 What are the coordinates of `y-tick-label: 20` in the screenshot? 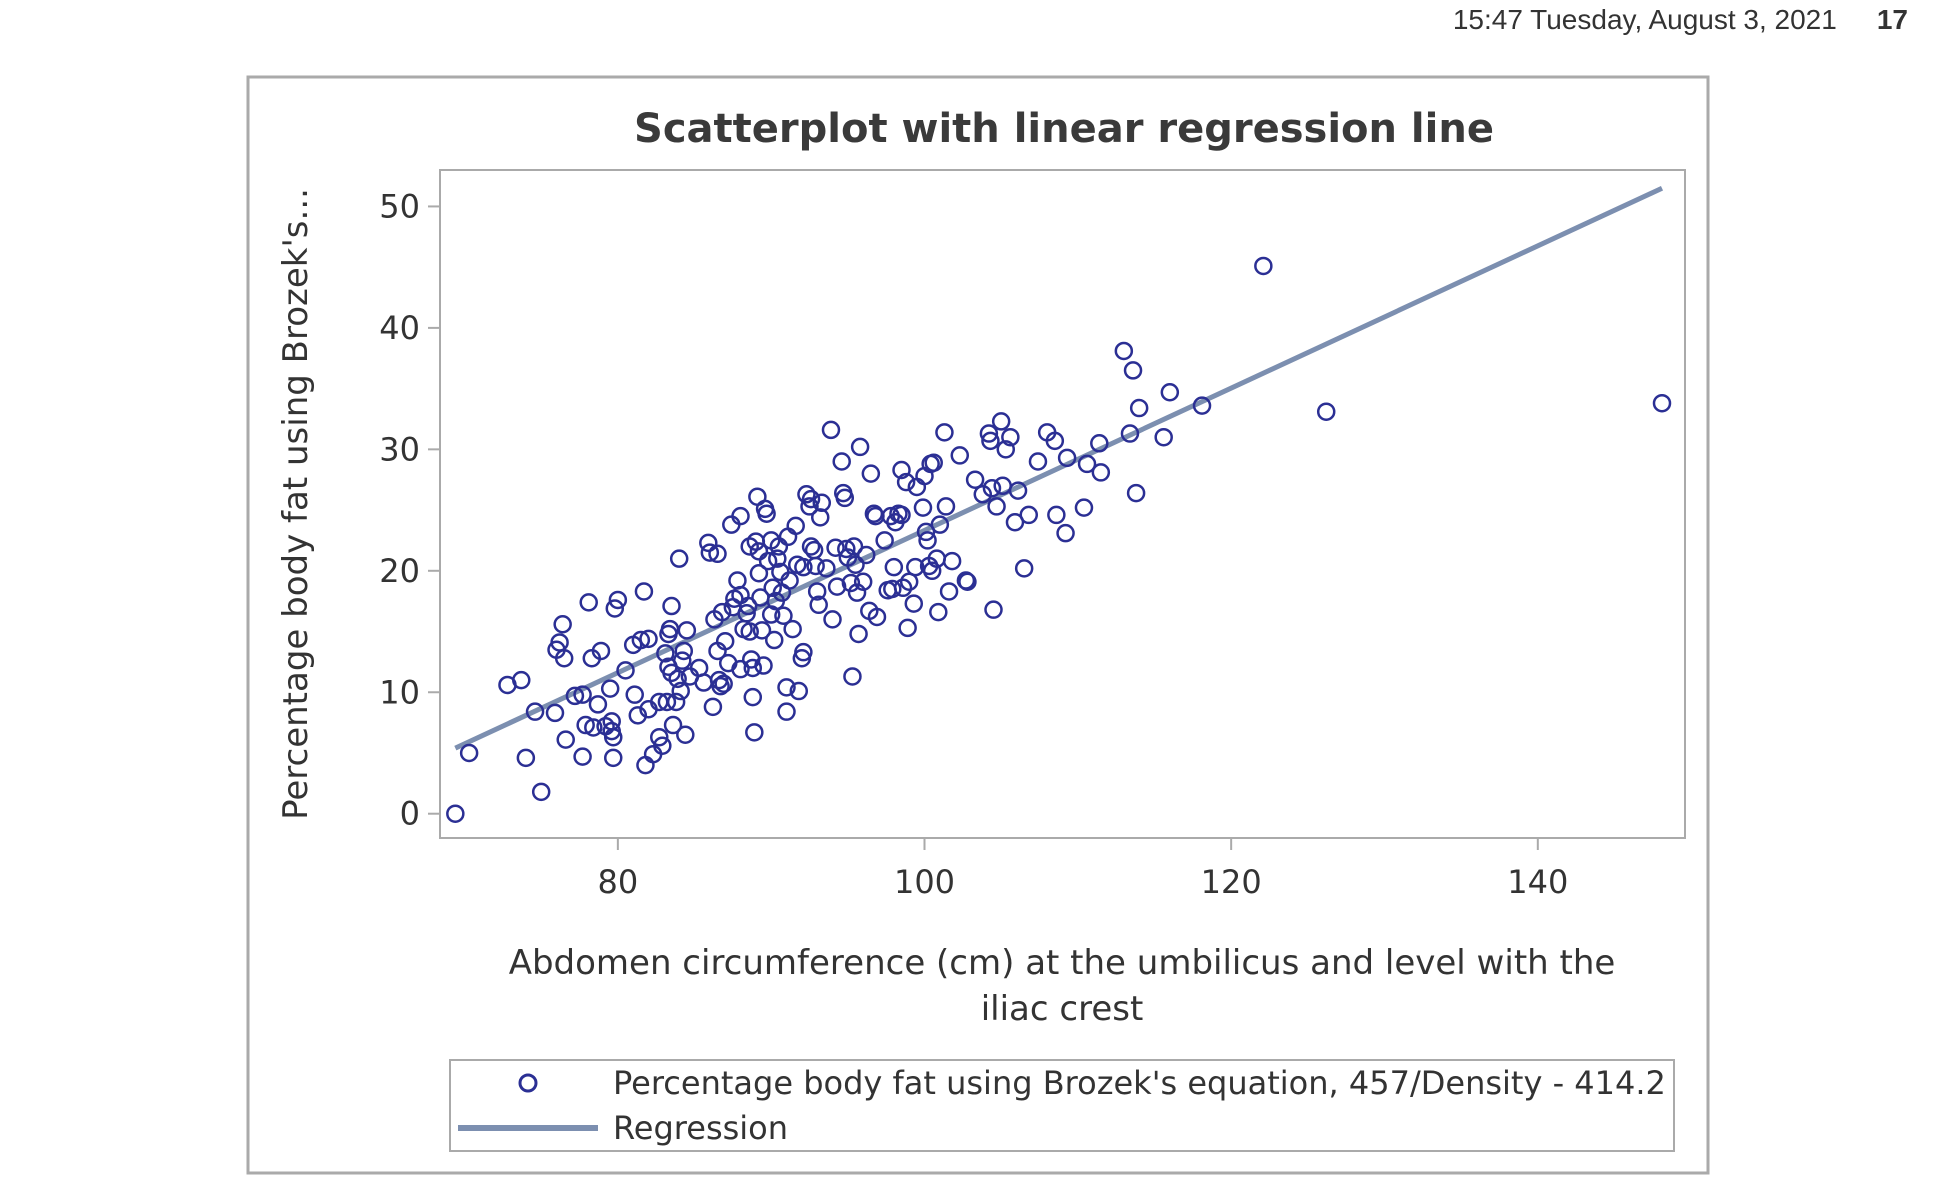 It's located at (399, 571).